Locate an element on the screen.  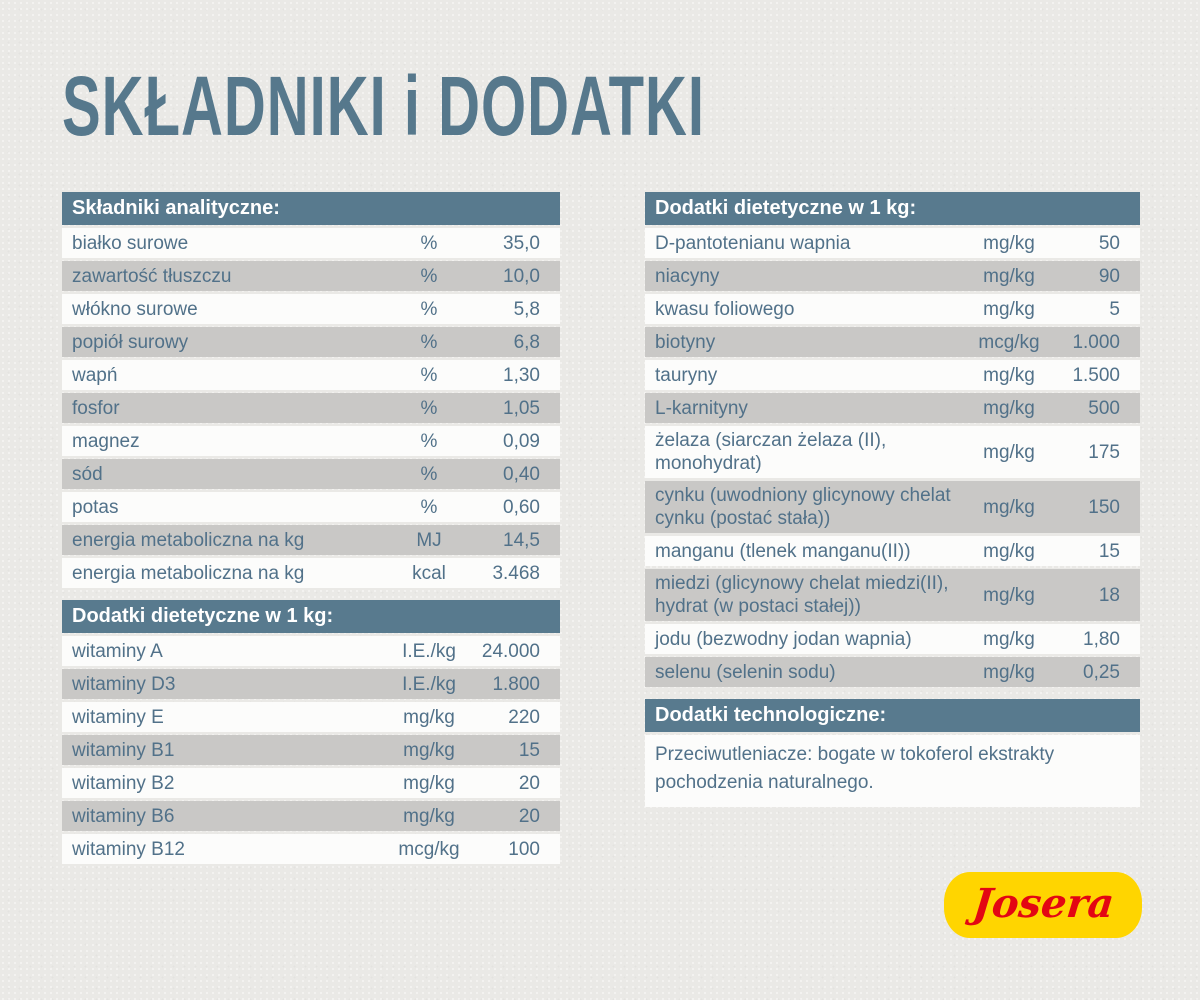
table-row: wapń% 1,30 is located at coordinates (311, 375).